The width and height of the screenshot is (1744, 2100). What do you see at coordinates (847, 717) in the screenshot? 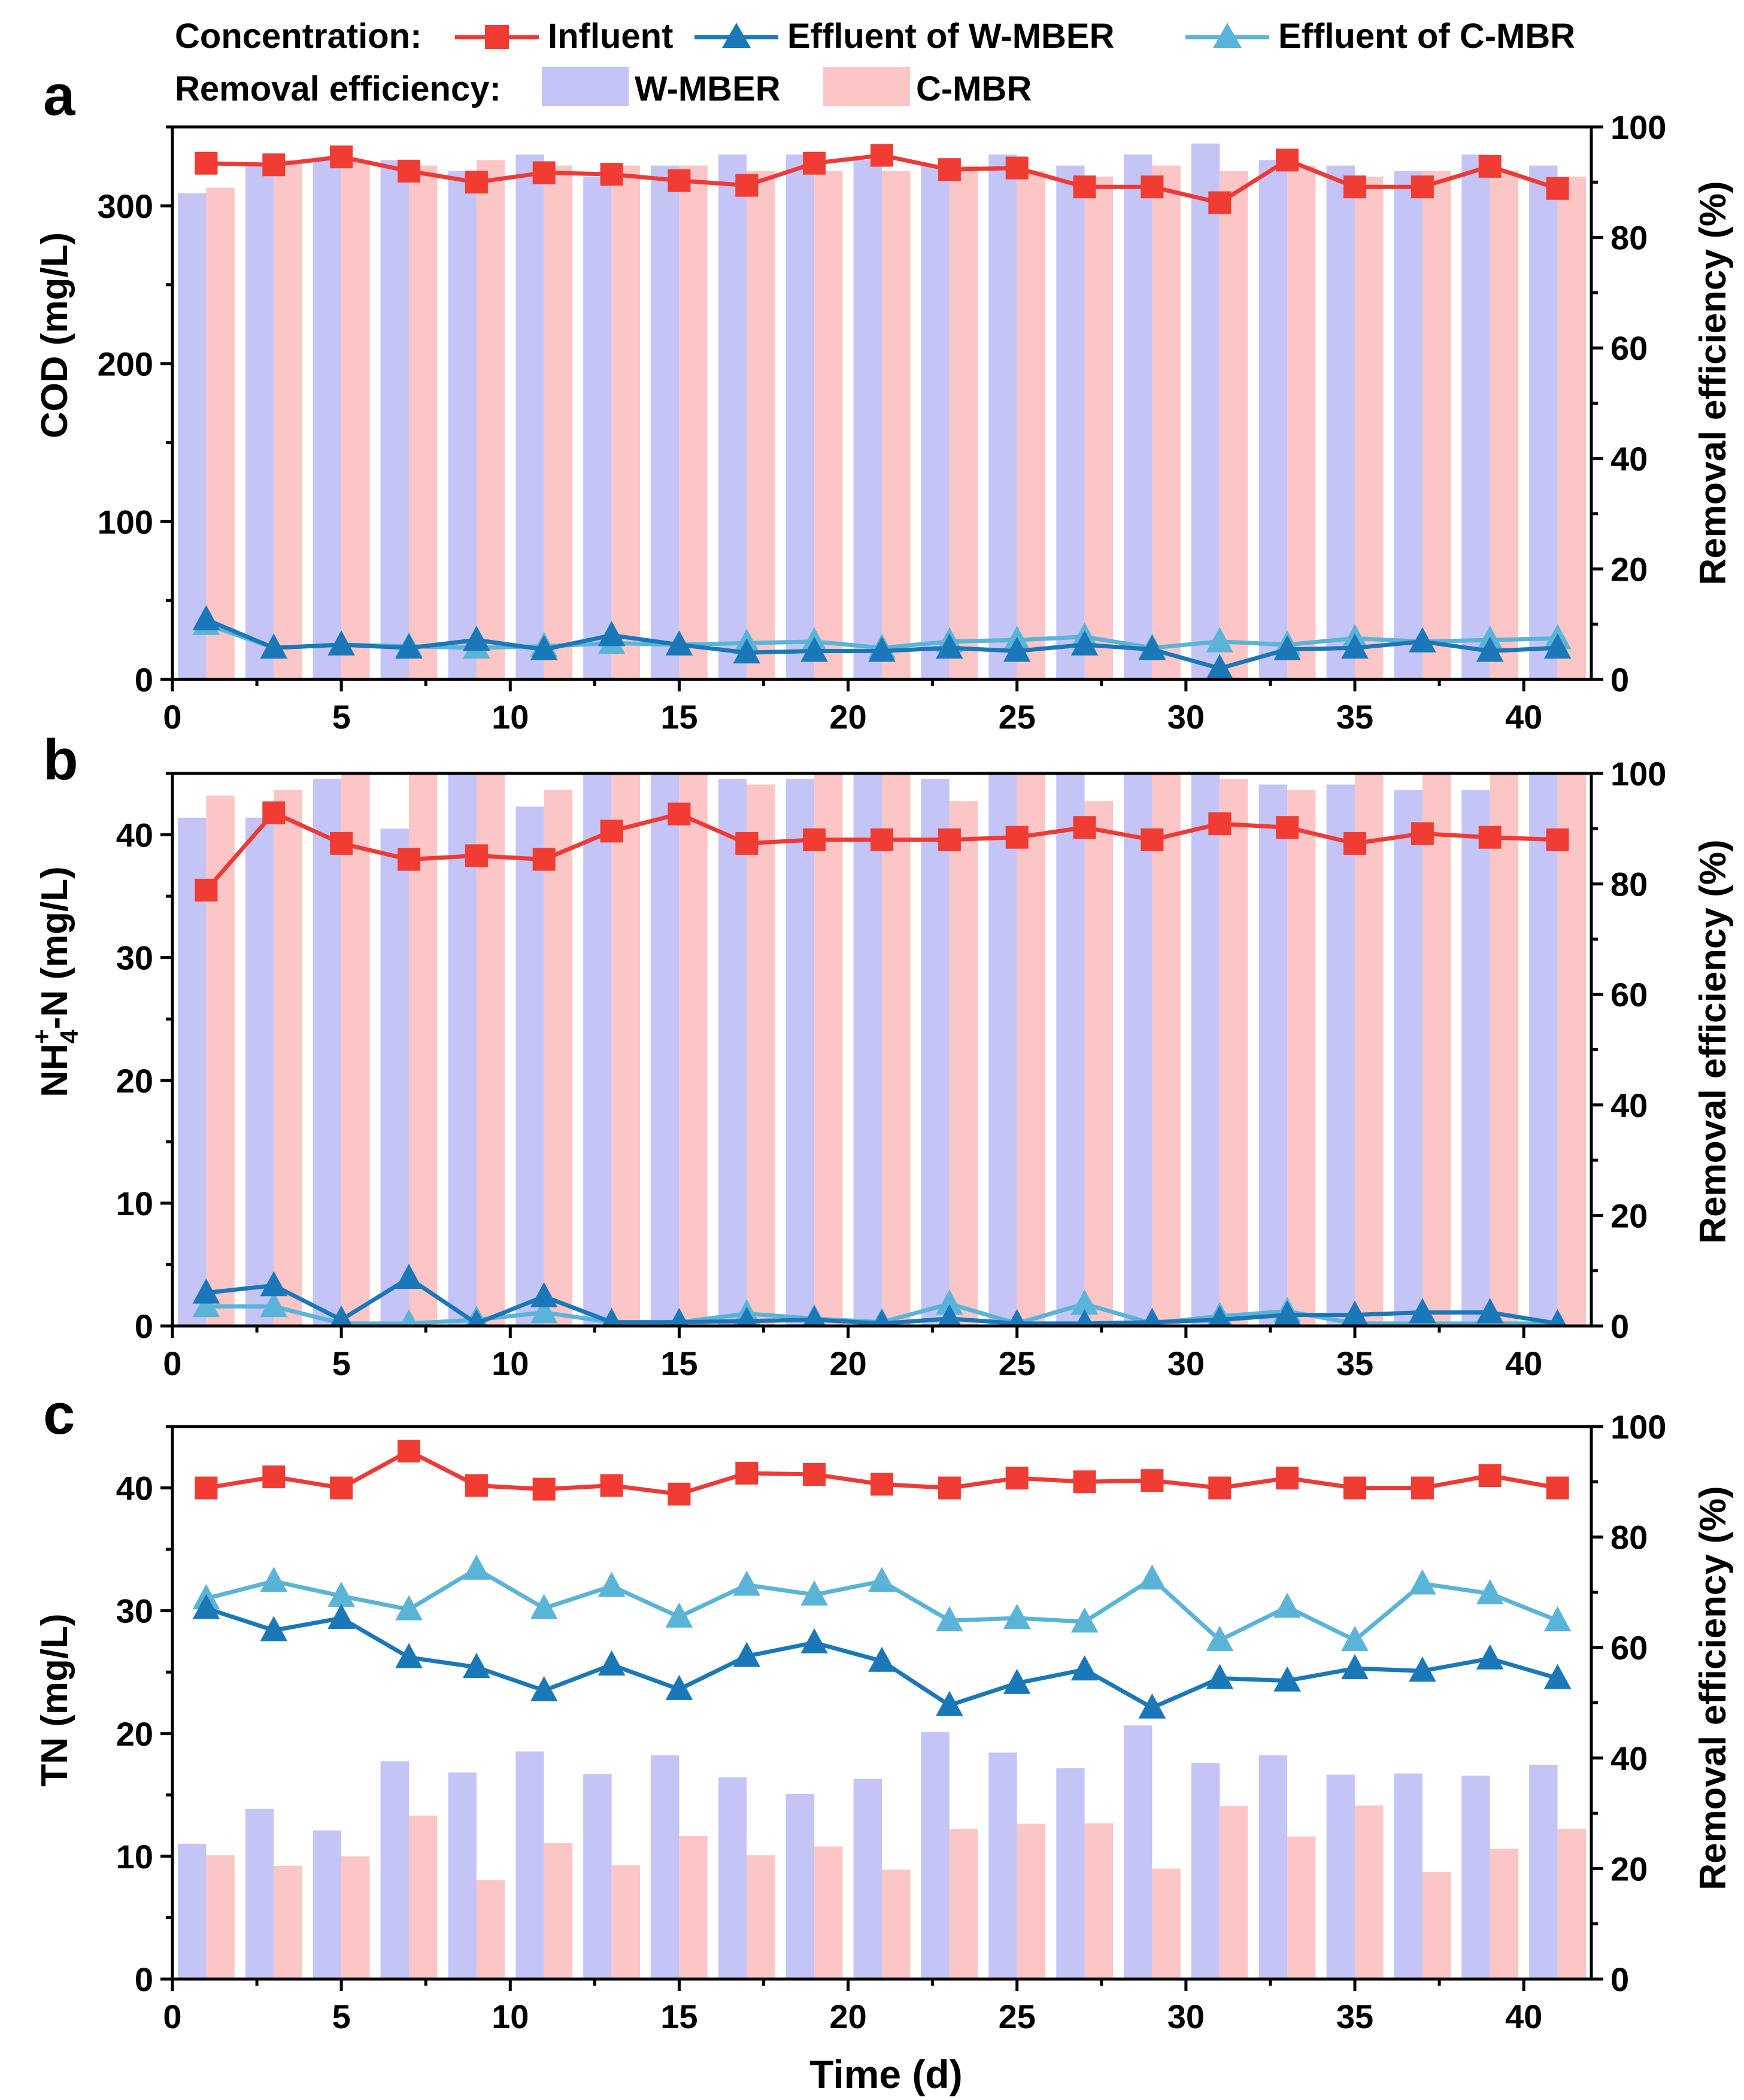
I see `panel-a-xtick-label: 20` at bounding box center [847, 717].